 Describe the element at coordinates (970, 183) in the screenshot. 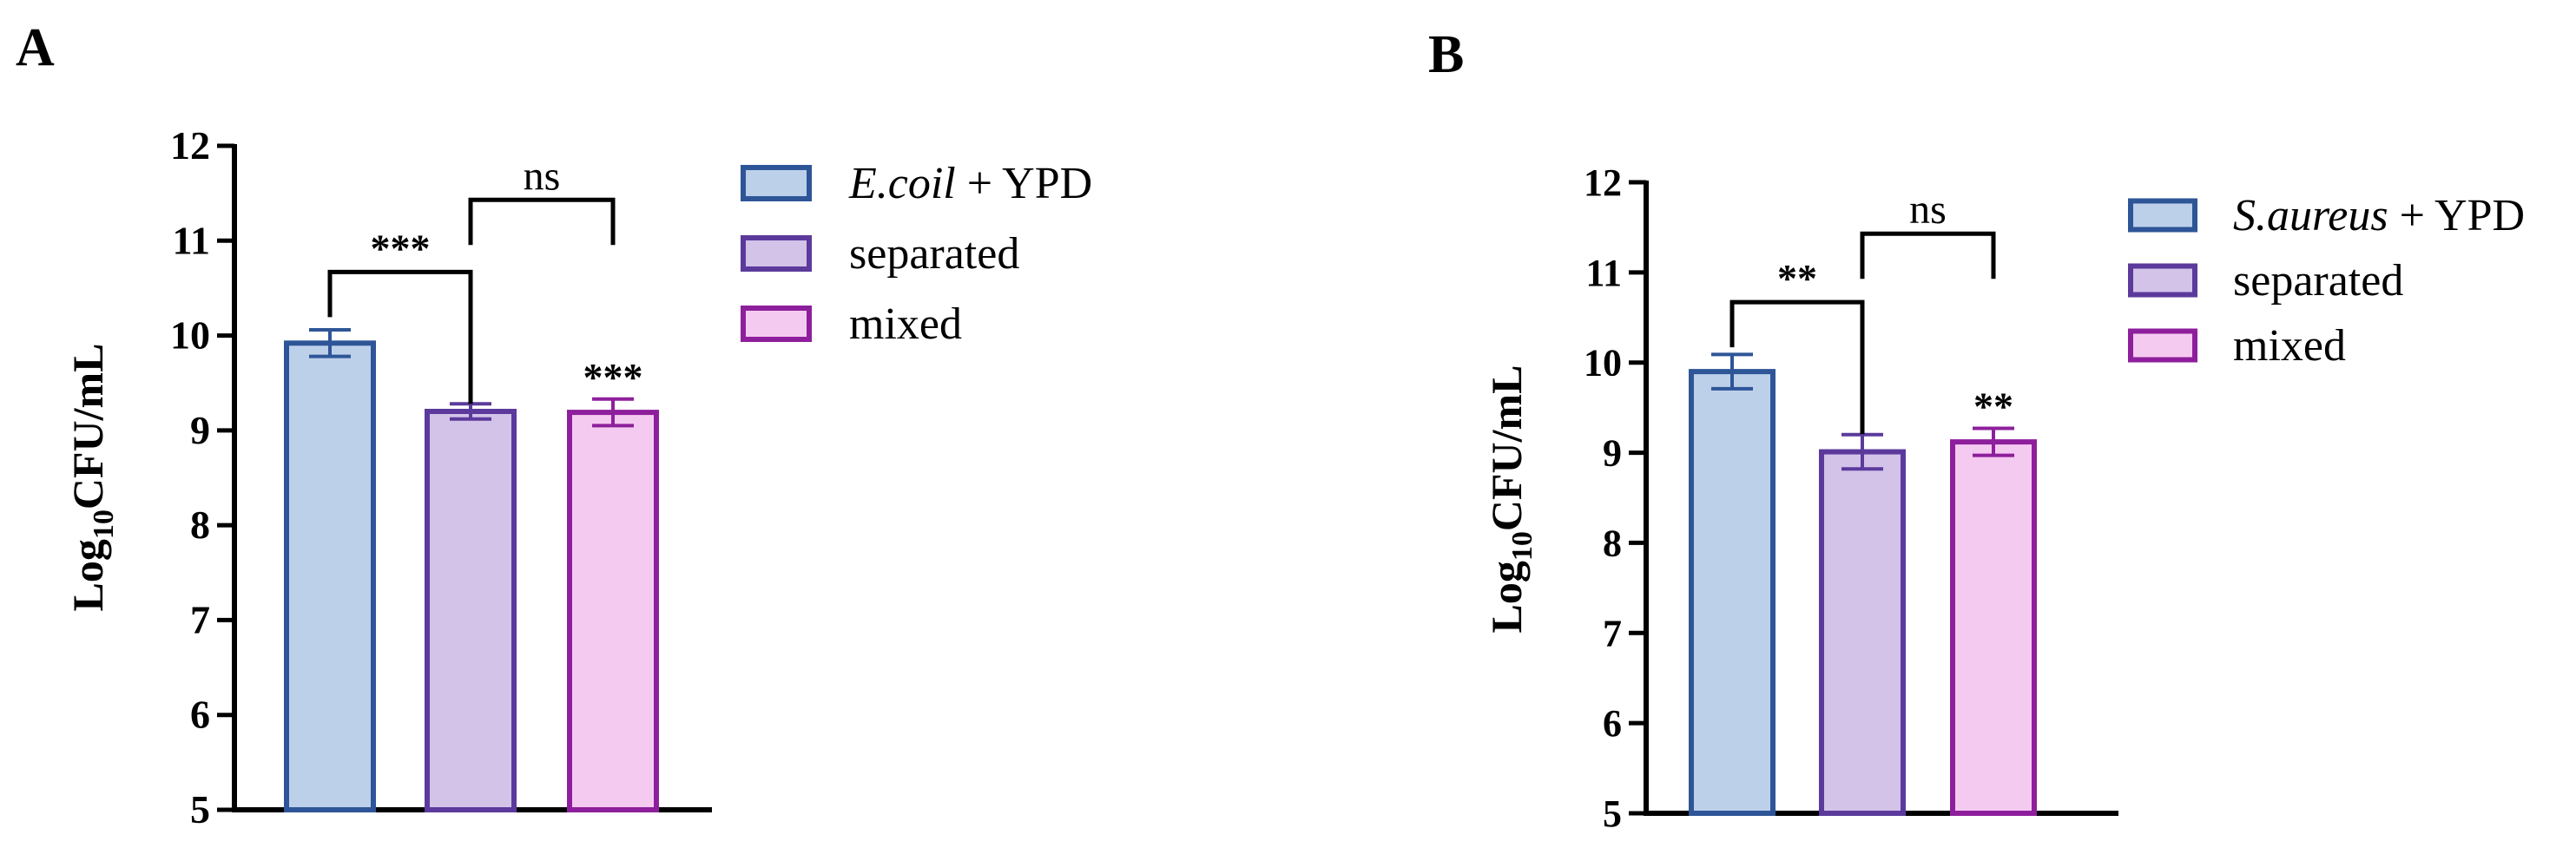

I see `legend-label: E.coil + YPD` at that location.